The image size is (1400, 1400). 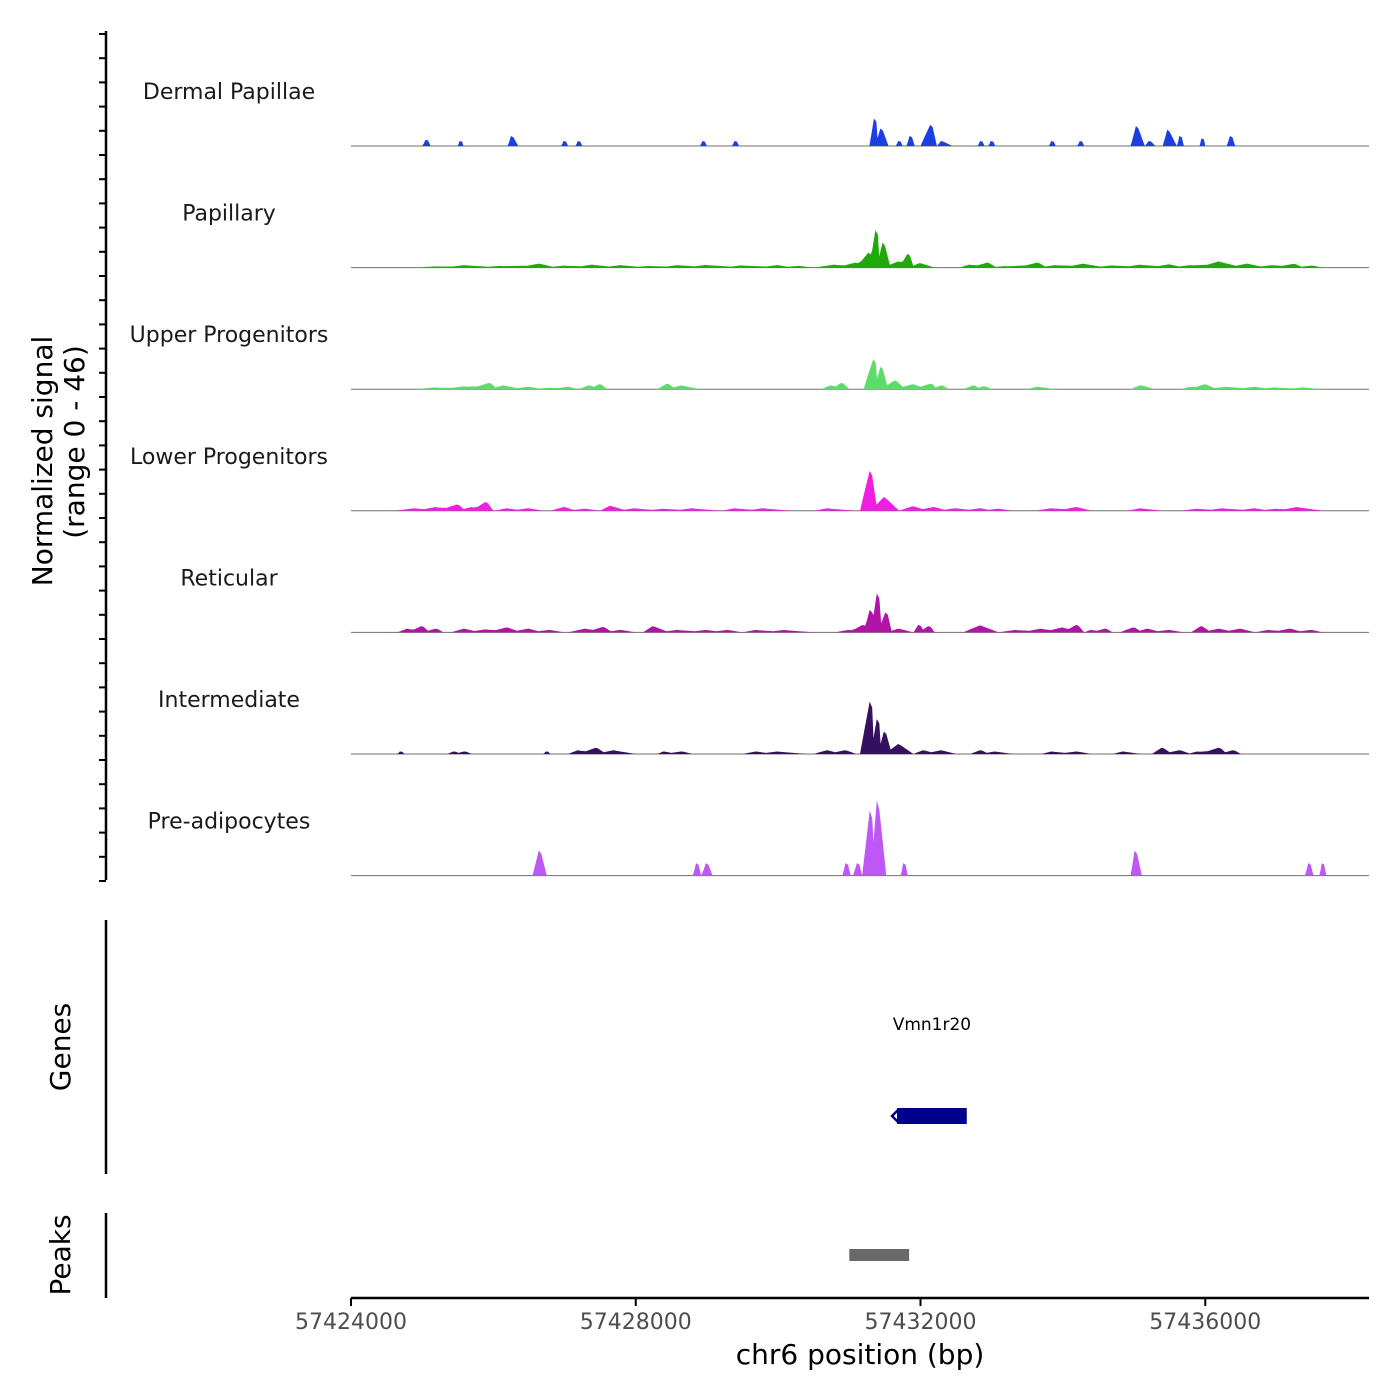 What do you see at coordinates (229, 92) in the screenshot?
I see `track-label: Dermal Papillae` at bounding box center [229, 92].